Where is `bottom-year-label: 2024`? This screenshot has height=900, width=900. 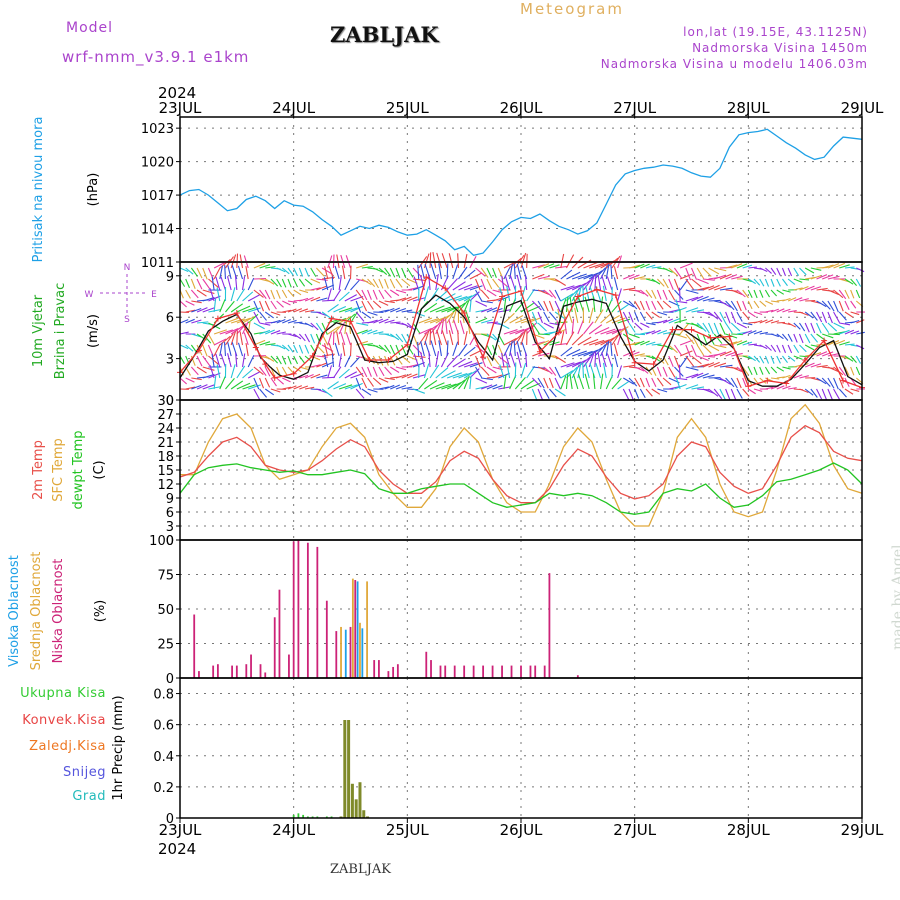
bottom-year-label: 2024 is located at coordinates (177, 849).